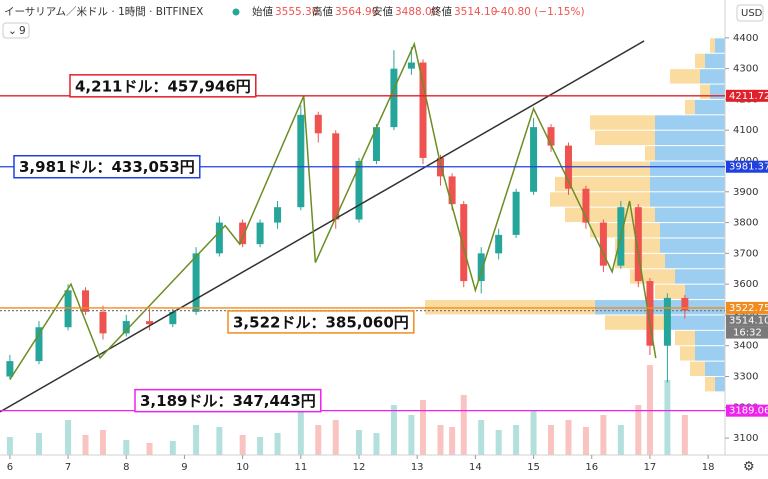 The image size is (768, 479). What do you see at coordinates (538, 12) in the screenshot?
I see `ohlc-change: −40.80 (−1.15%)` at bounding box center [538, 12].